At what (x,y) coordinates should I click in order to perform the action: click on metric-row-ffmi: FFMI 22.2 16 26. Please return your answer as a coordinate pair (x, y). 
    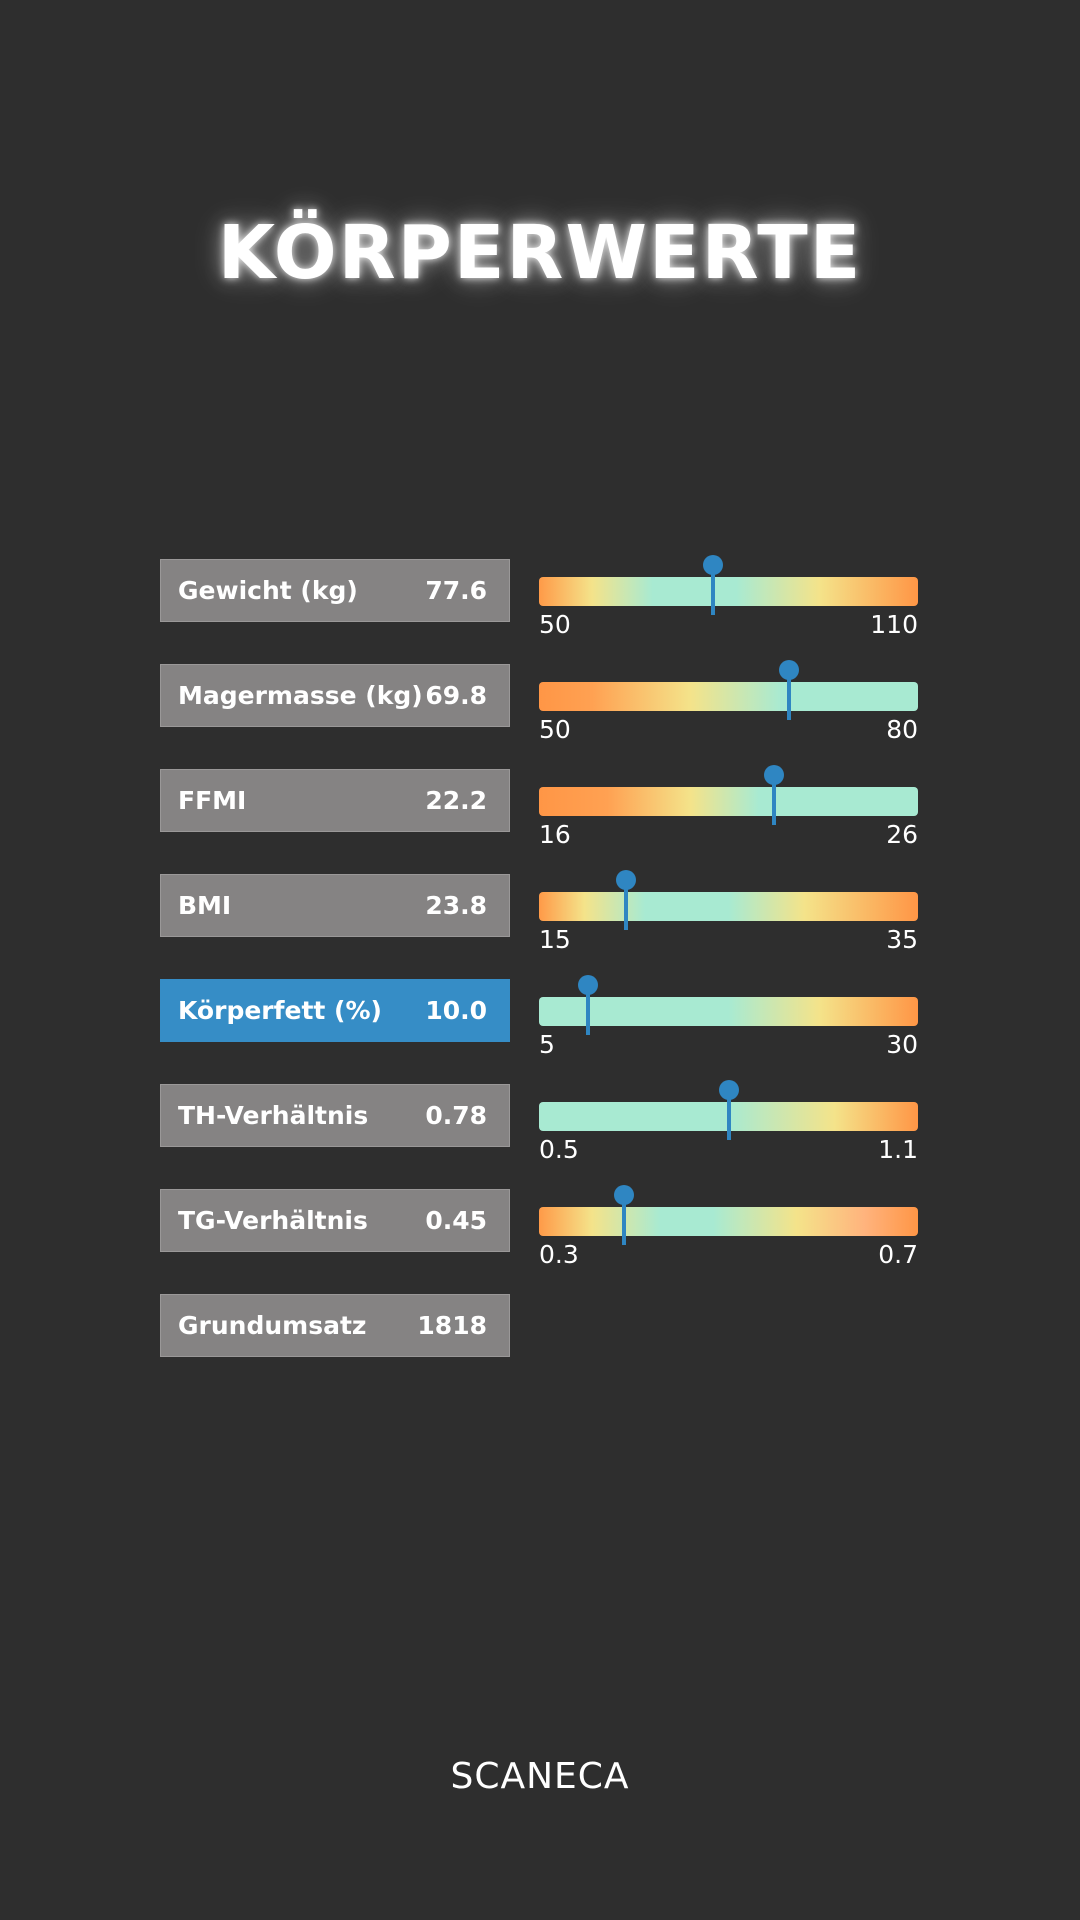
    Looking at the image, I should click on (540, 807).